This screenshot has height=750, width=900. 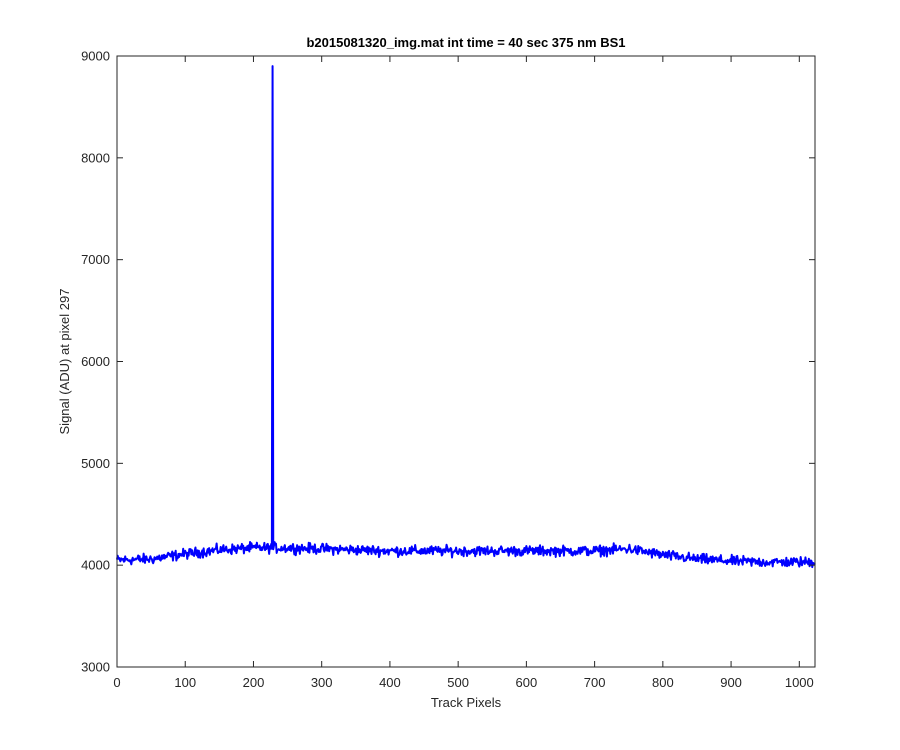 What do you see at coordinates (116, 682) in the screenshot?
I see `x-tick-label: 0` at bounding box center [116, 682].